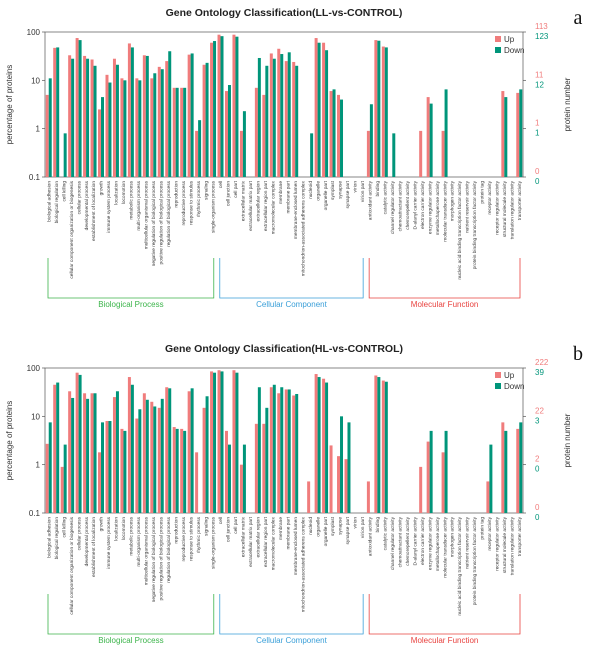 This screenshot has height=651, width=592. What do you see at coordinates (318, 191) in the screenshot?
I see `x-tick-label: organelle` at bounding box center [318, 191].